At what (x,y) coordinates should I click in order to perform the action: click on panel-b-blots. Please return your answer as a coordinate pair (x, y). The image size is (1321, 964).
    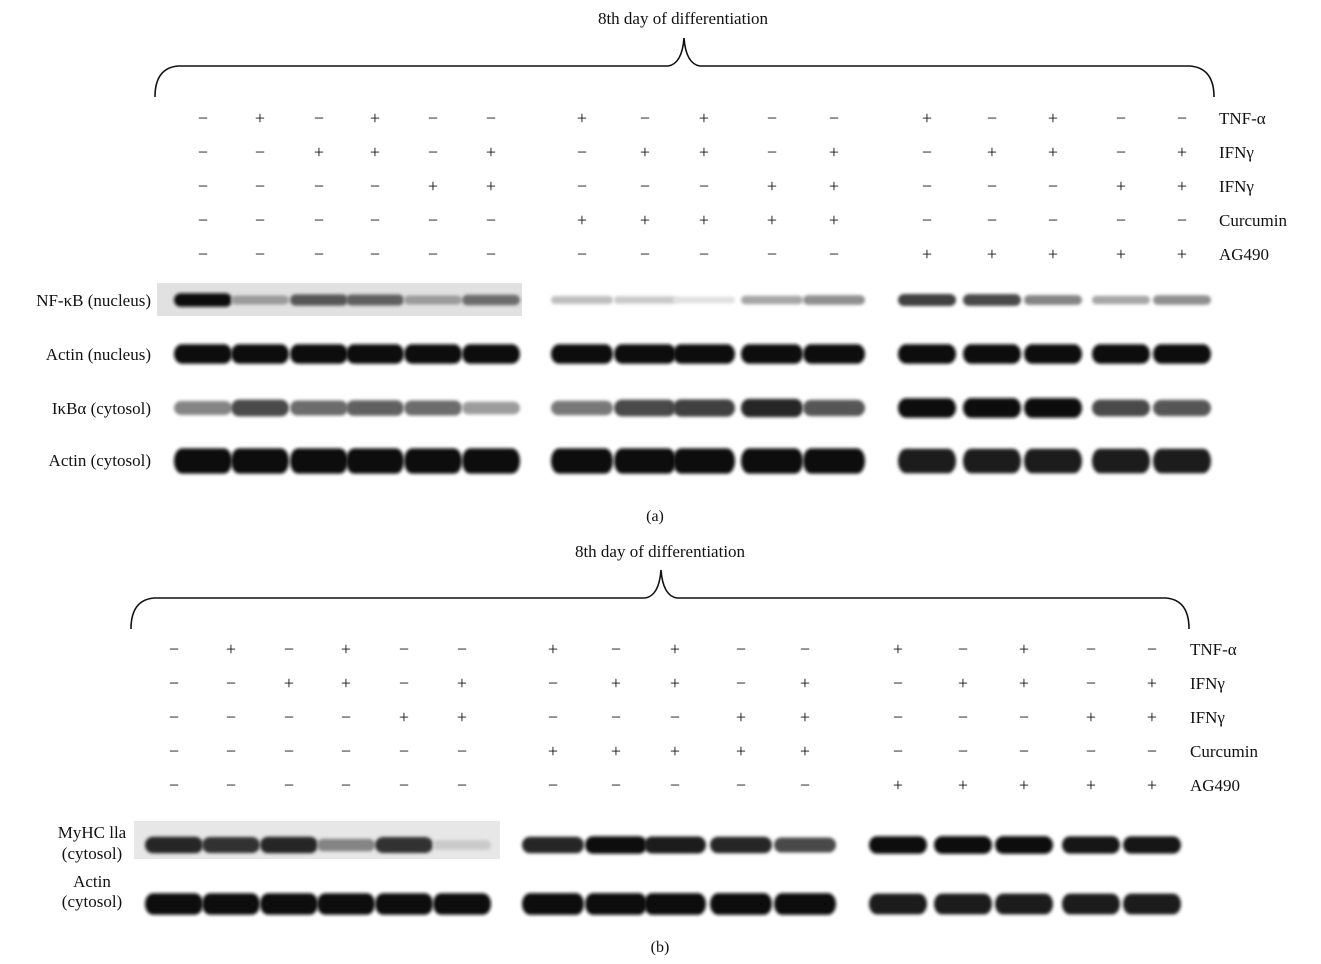
    Looking at the image, I should click on (657, 868).